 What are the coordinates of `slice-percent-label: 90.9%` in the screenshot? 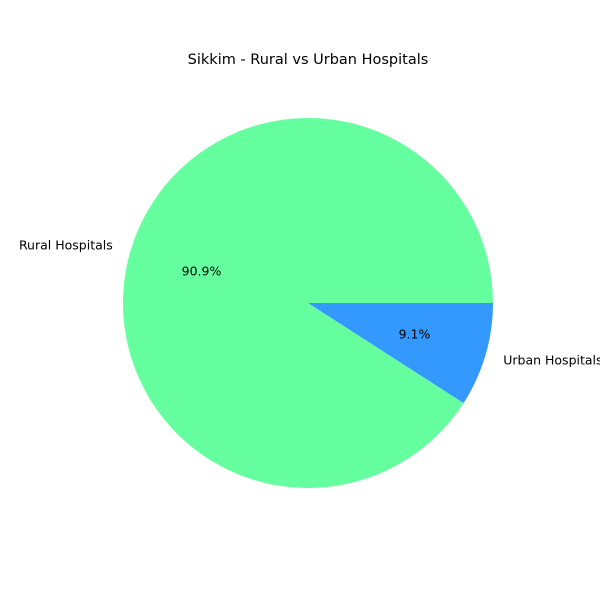 It's located at (202, 271).